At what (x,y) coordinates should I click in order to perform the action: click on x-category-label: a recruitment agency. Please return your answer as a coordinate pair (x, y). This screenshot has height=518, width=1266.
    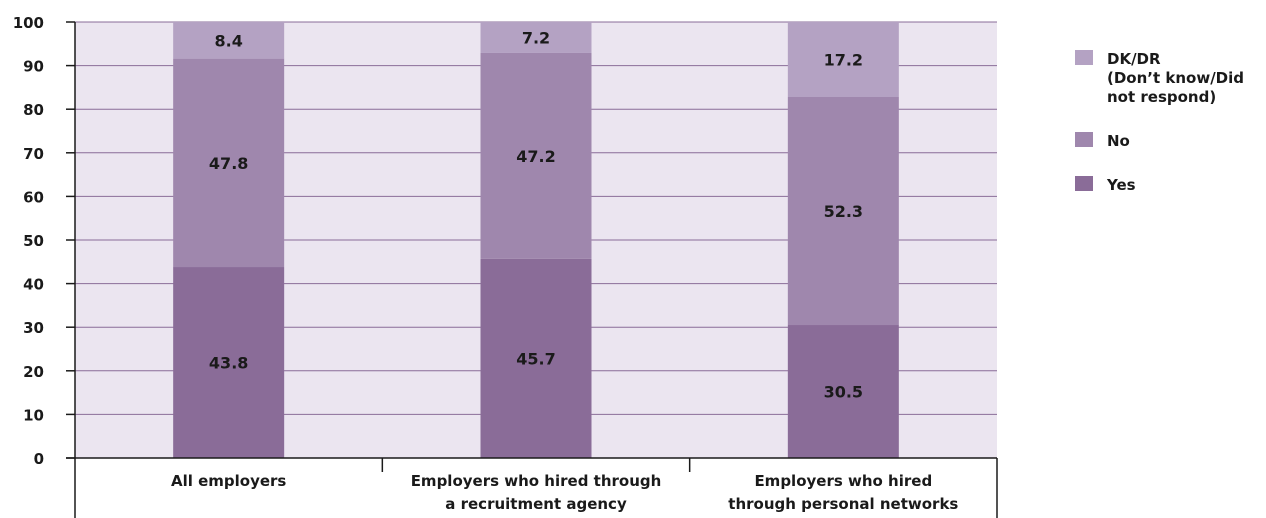
    Looking at the image, I should click on (536, 504).